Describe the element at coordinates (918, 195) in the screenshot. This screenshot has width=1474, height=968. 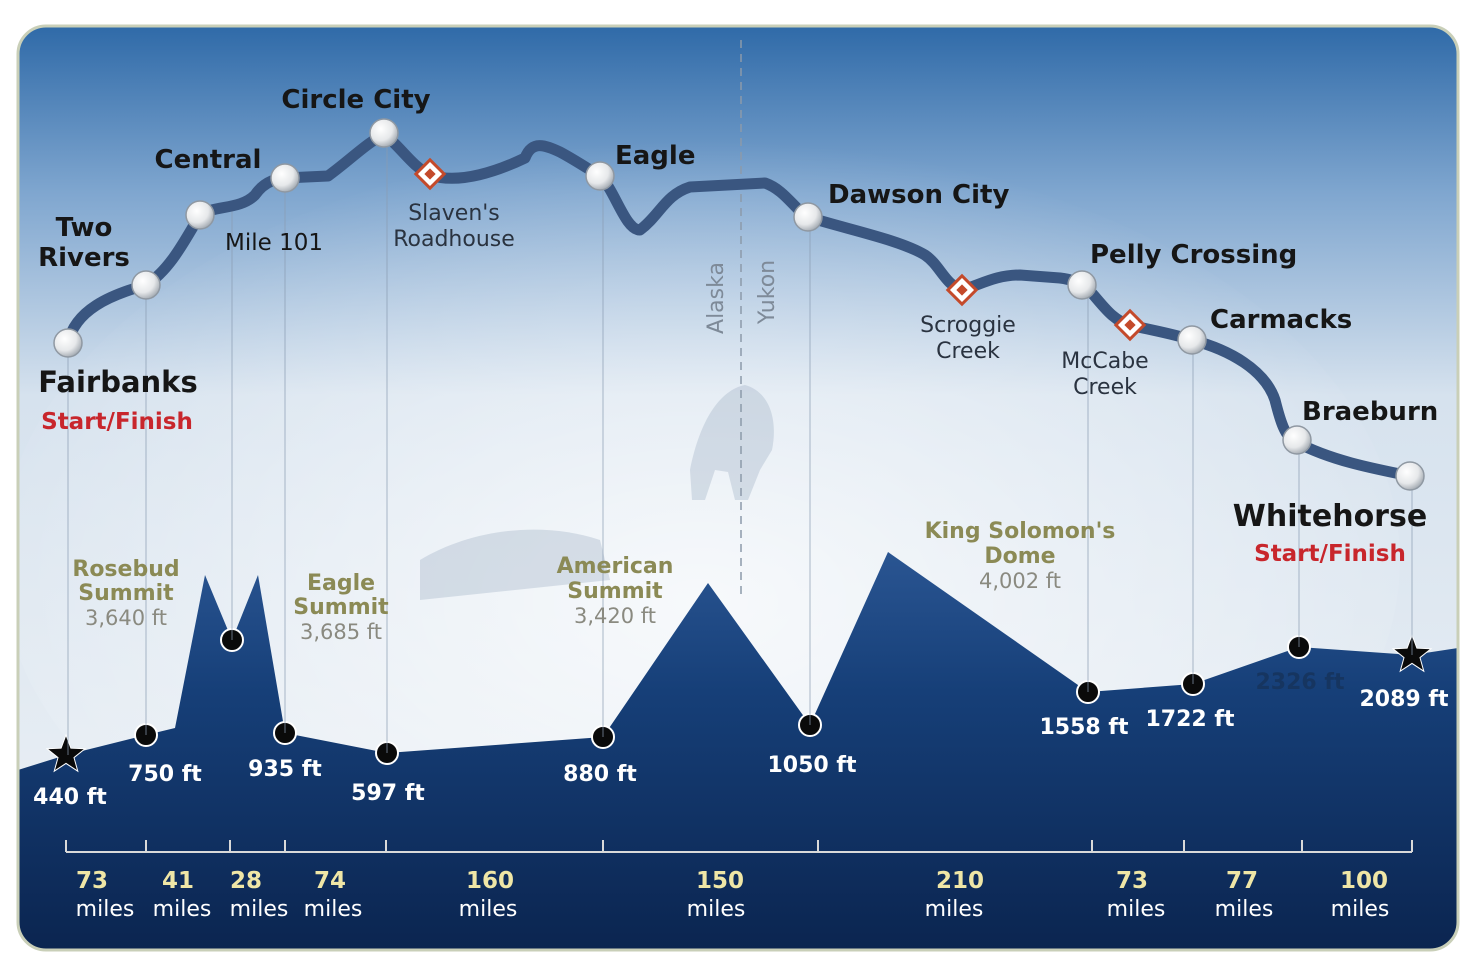
I see `stop-name: Dawson City` at that location.